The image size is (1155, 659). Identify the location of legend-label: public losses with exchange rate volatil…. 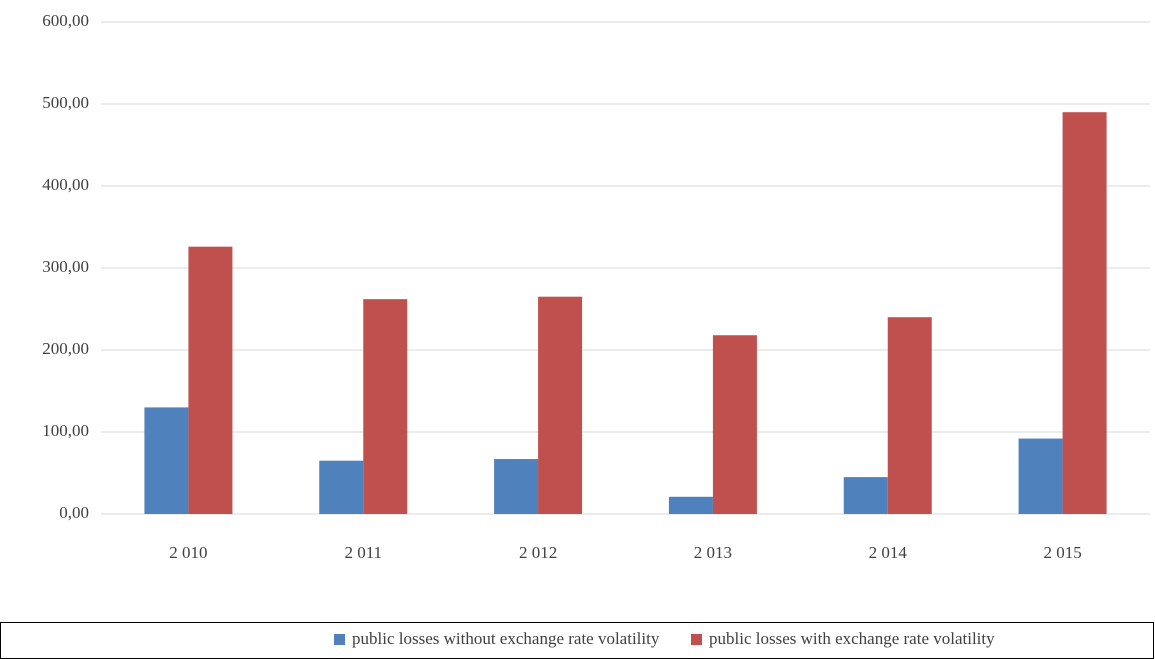
(852, 638).